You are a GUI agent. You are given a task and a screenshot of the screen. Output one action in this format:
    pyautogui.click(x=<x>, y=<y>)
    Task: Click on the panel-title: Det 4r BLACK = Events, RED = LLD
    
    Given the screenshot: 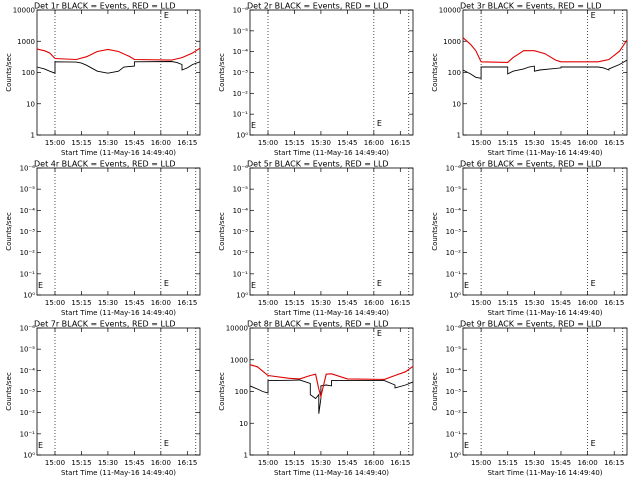 What is the action you would take?
    pyautogui.click(x=105, y=164)
    